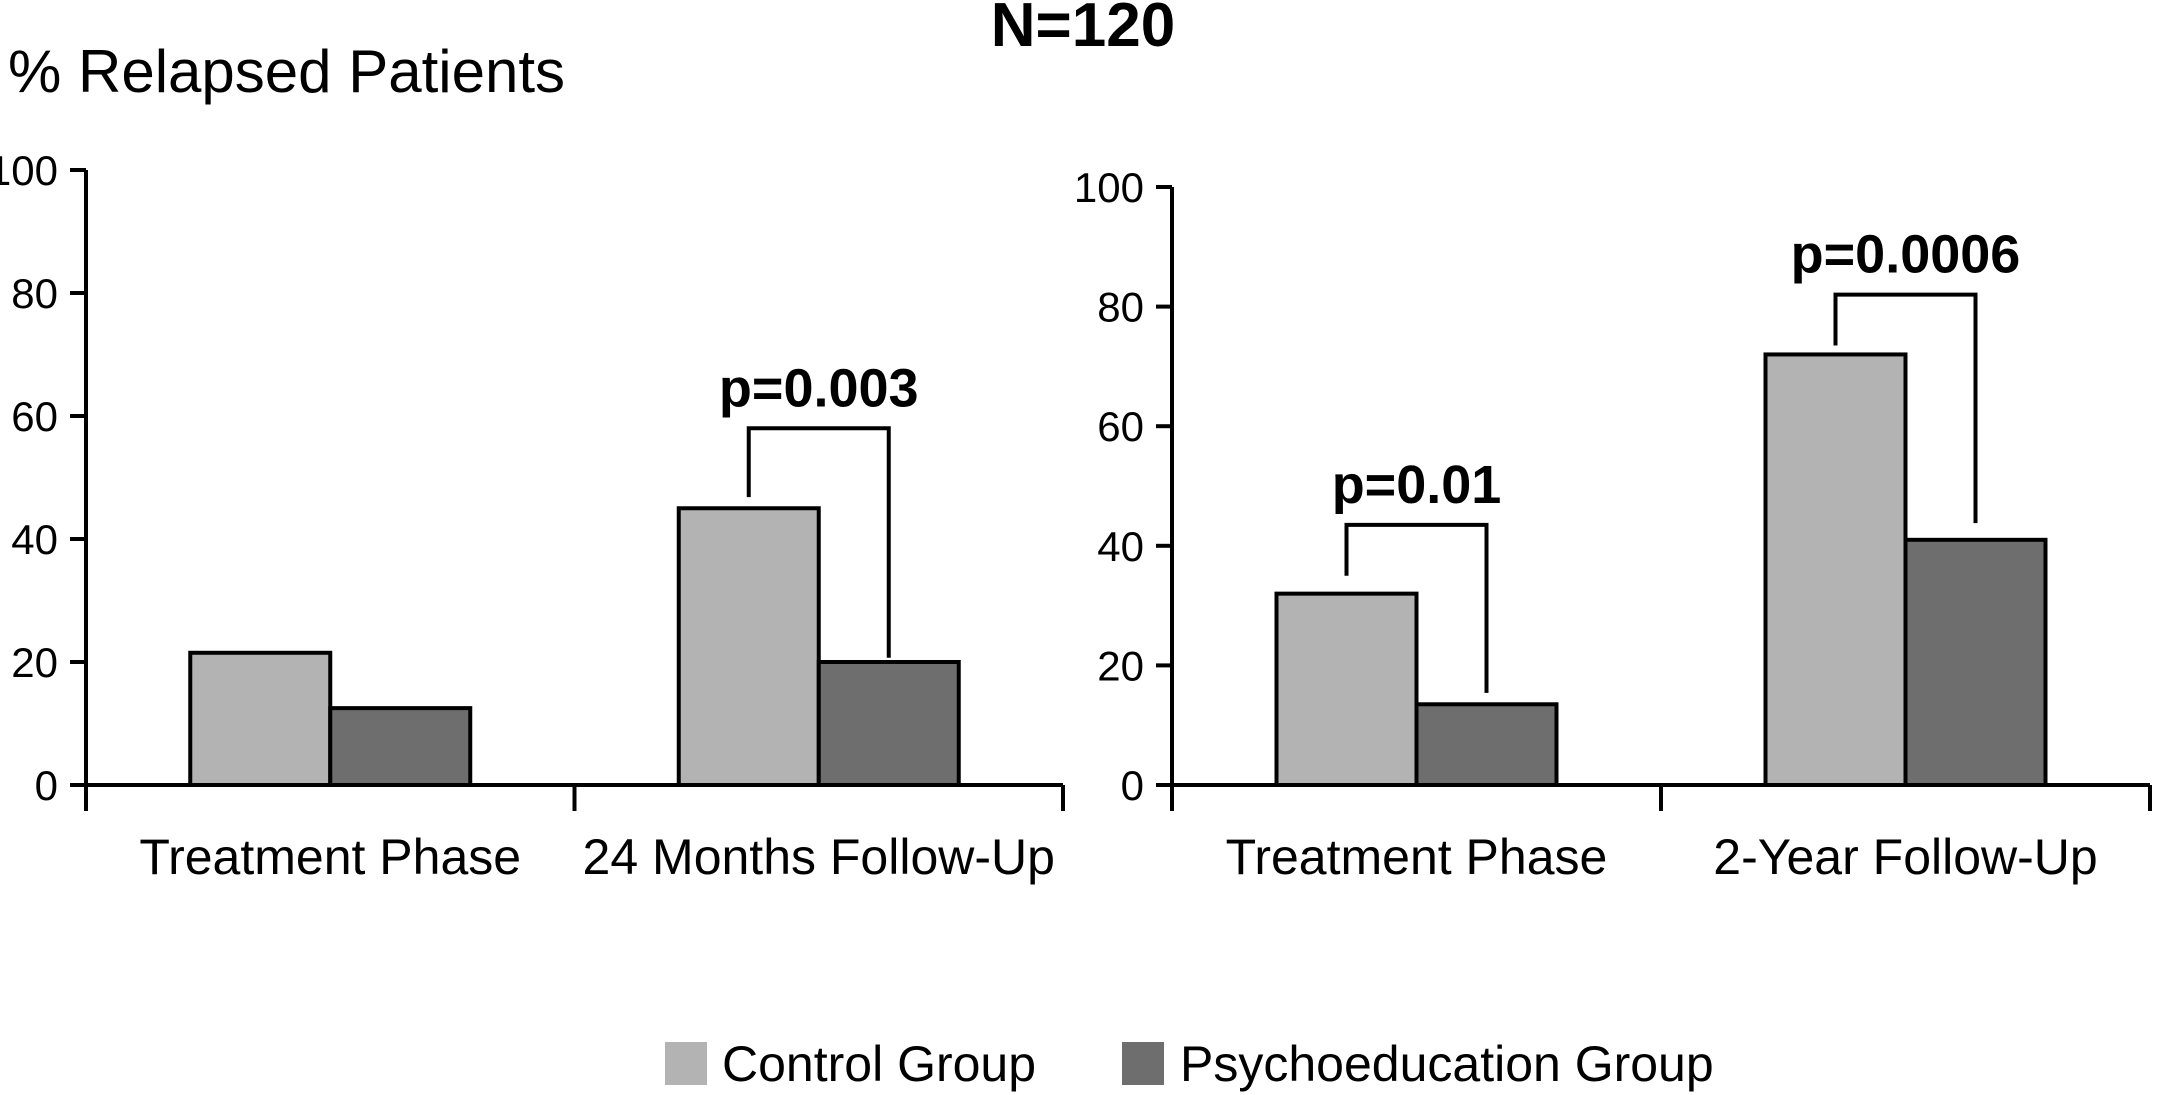 The image size is (2157, 1095). What do you see at coordinates (1120, 307) in the screenshot?
I see `right-panel-y-tick-label: 80` at bounding box center [1120, 307].